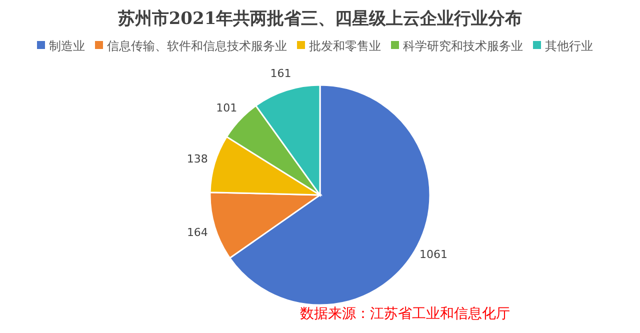  Describe the element at coordinates (434, 255) in the screenshot. I see `data-label: 1061` at that location.